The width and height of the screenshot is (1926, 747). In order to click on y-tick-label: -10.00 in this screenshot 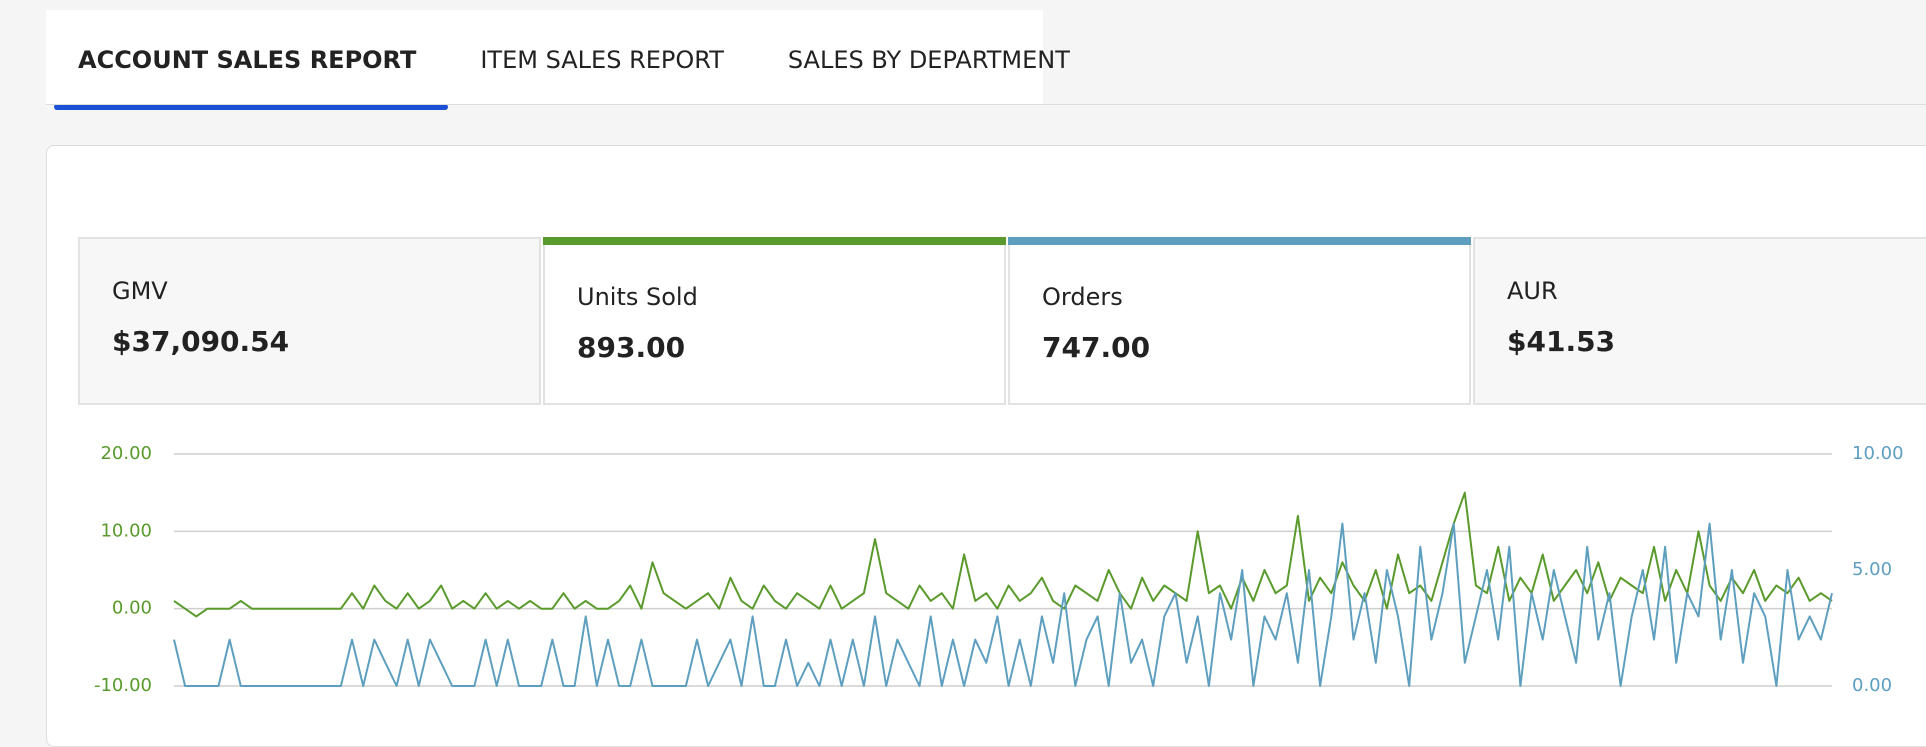, I will do `click(123, 685)`.